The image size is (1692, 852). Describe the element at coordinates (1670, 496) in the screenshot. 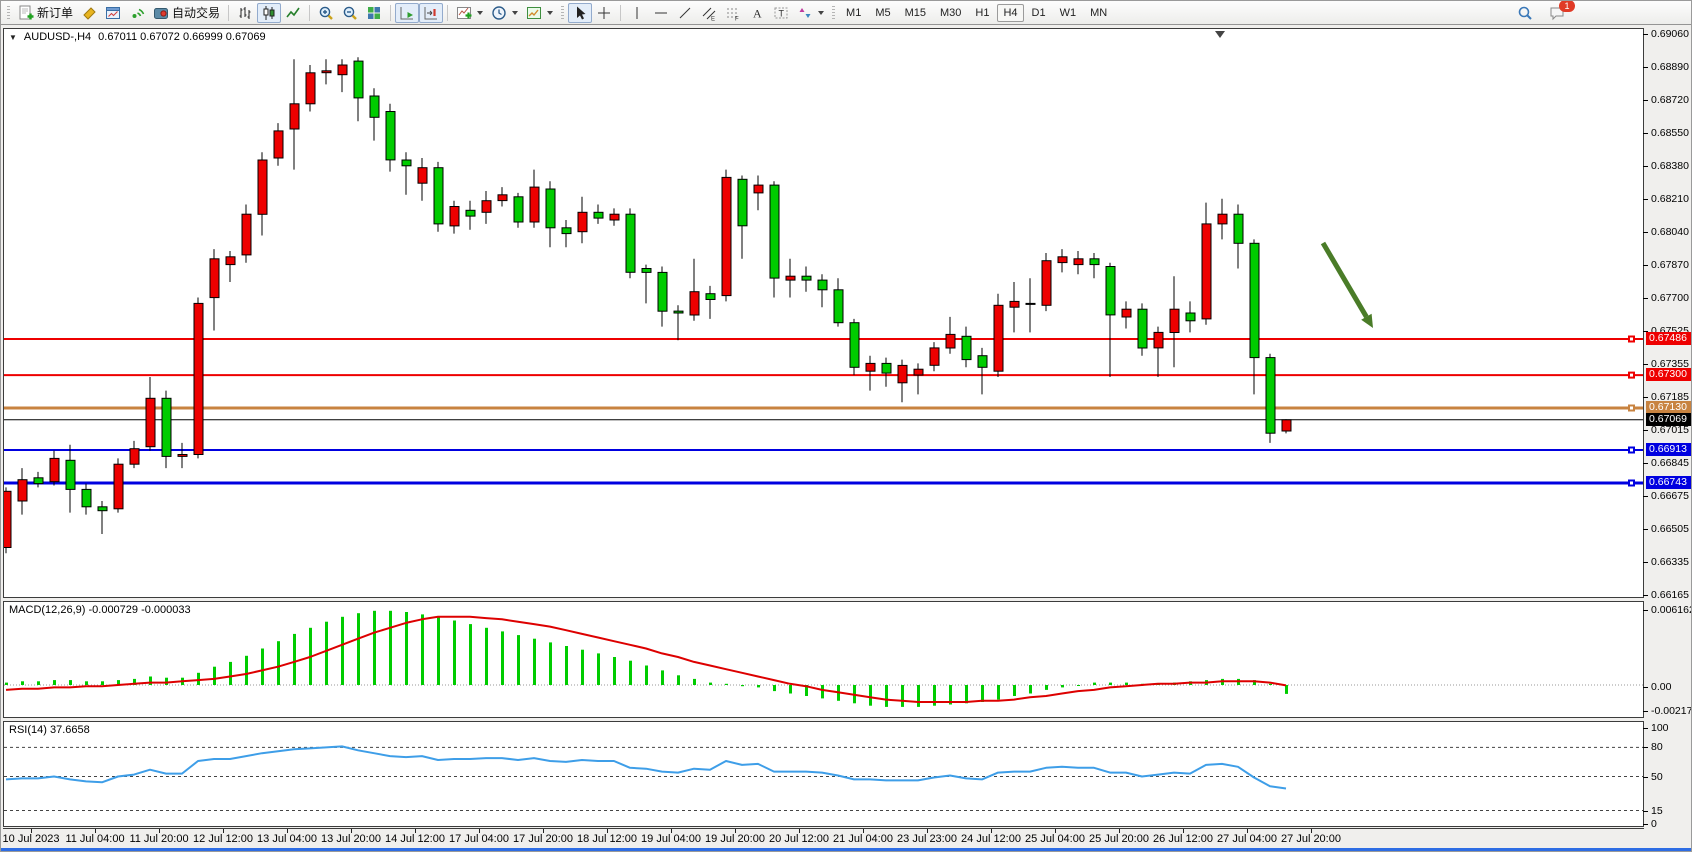

I see `price-tick-label: 0.66675` at that location.